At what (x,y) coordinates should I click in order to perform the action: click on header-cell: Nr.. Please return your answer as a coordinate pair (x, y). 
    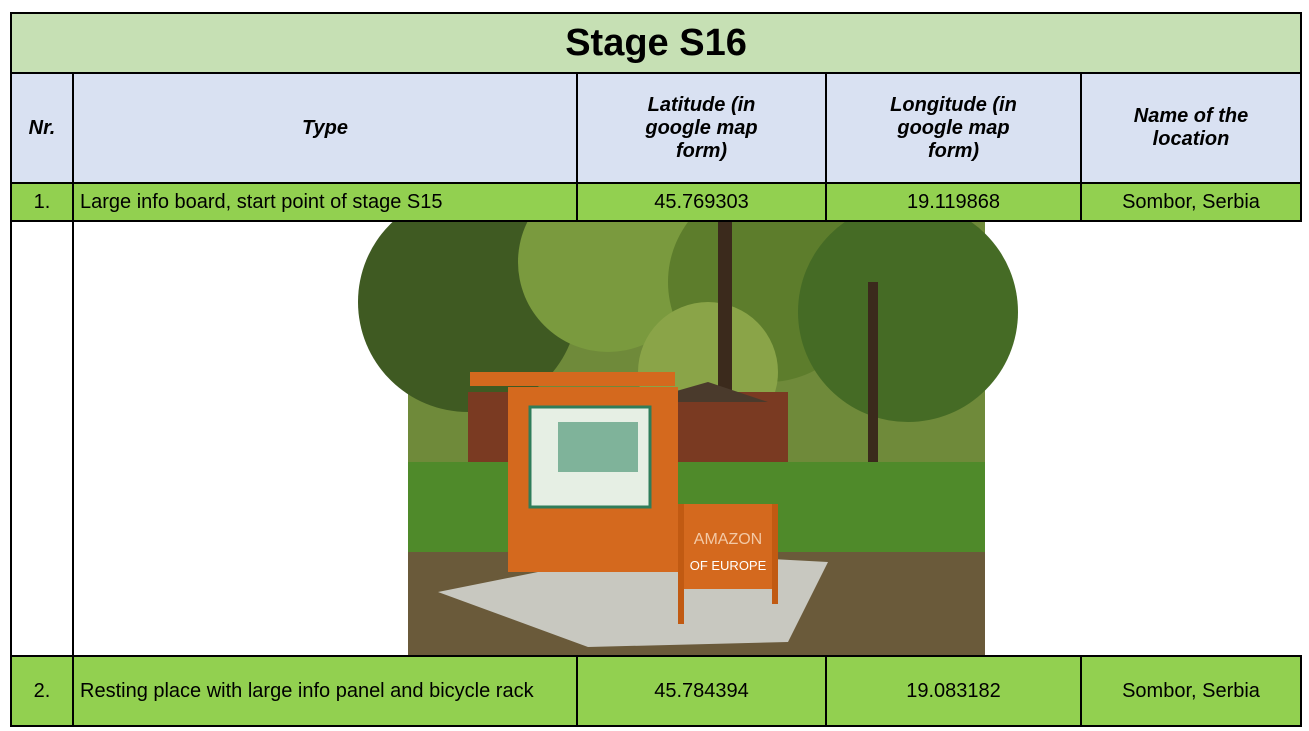
    Looking at the image, I should click on (42, 128).